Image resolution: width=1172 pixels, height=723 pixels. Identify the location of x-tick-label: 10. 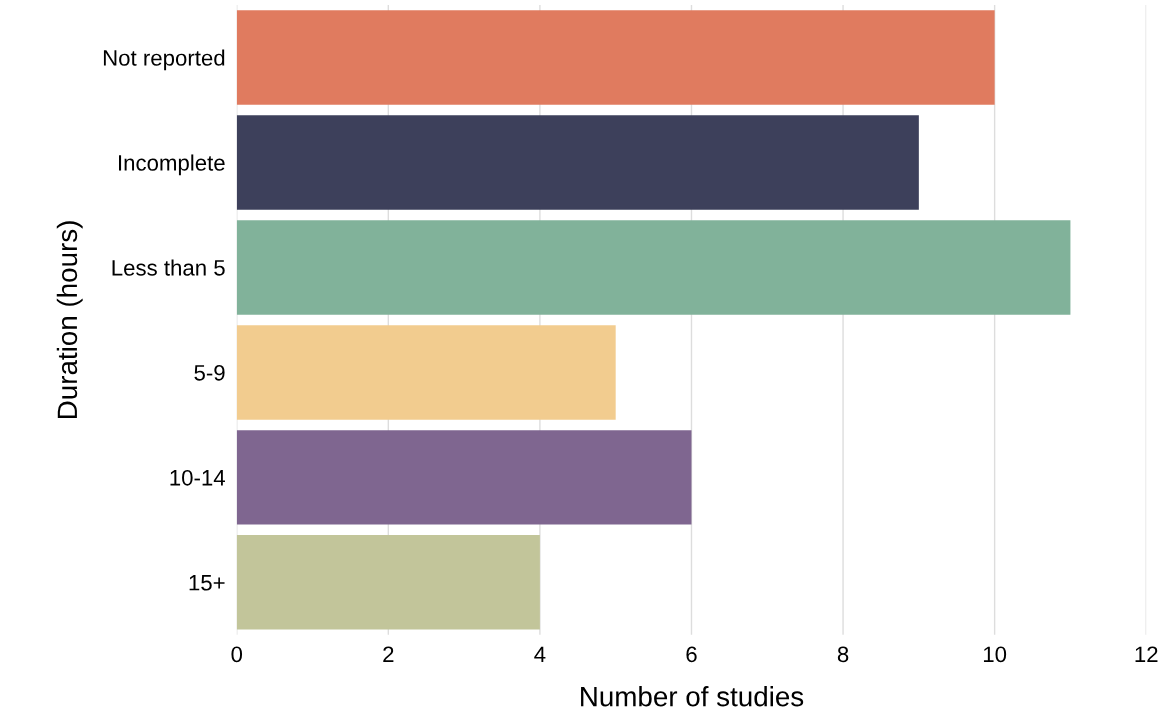
(995, 654).